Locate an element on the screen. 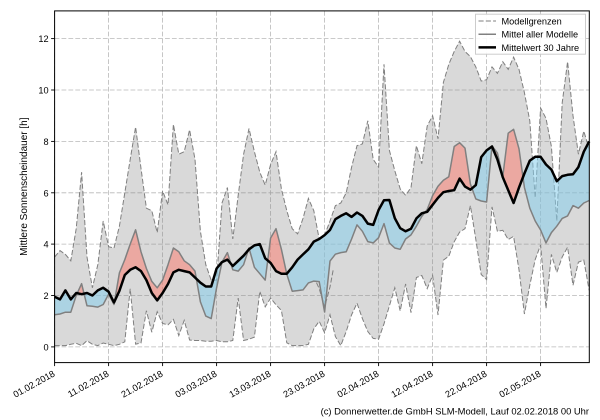  svg-text: 6 is located at coordinates (45, 193).